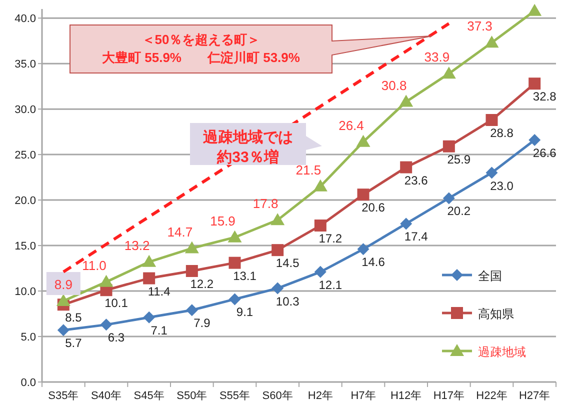  I want to click on legend-label: 高知県, so click(496, 314).